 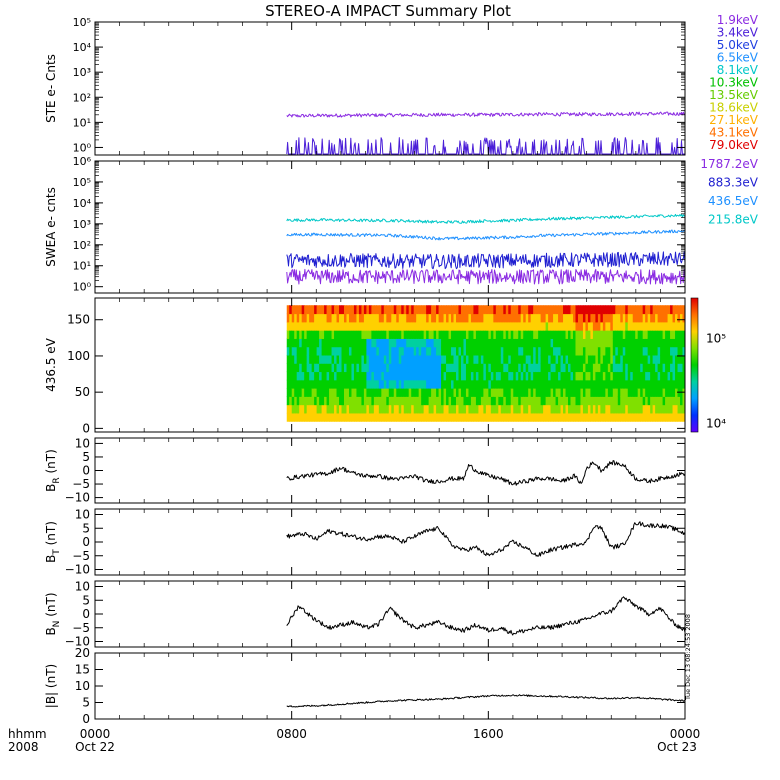 What do you see at coordinates (27, 734) in the screenshot?
I see `time-label-hhmm: hhmm` at bounding box center [27, 734].